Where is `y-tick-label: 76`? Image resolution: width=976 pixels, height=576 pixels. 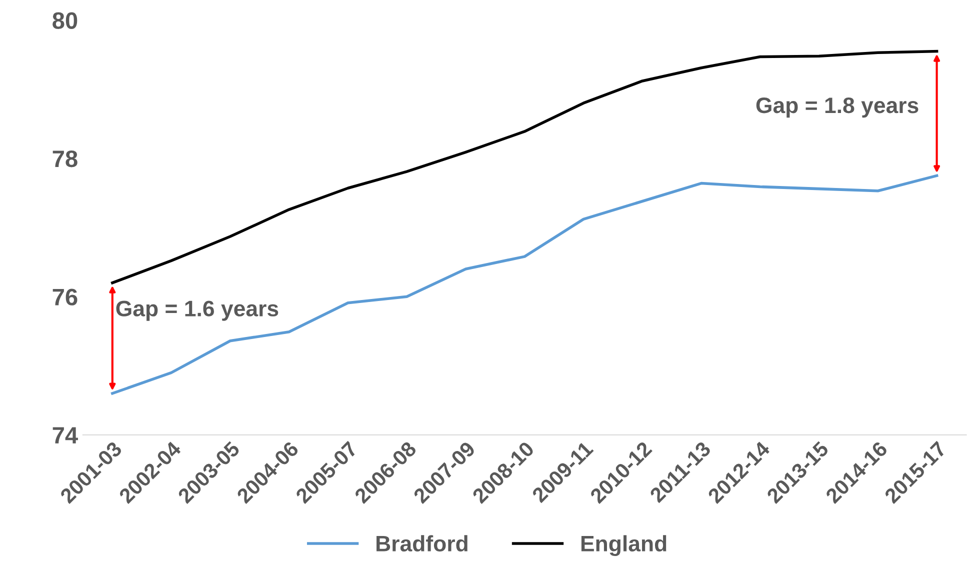 y-tick-label: 76 is located at coordinates (65, 297).